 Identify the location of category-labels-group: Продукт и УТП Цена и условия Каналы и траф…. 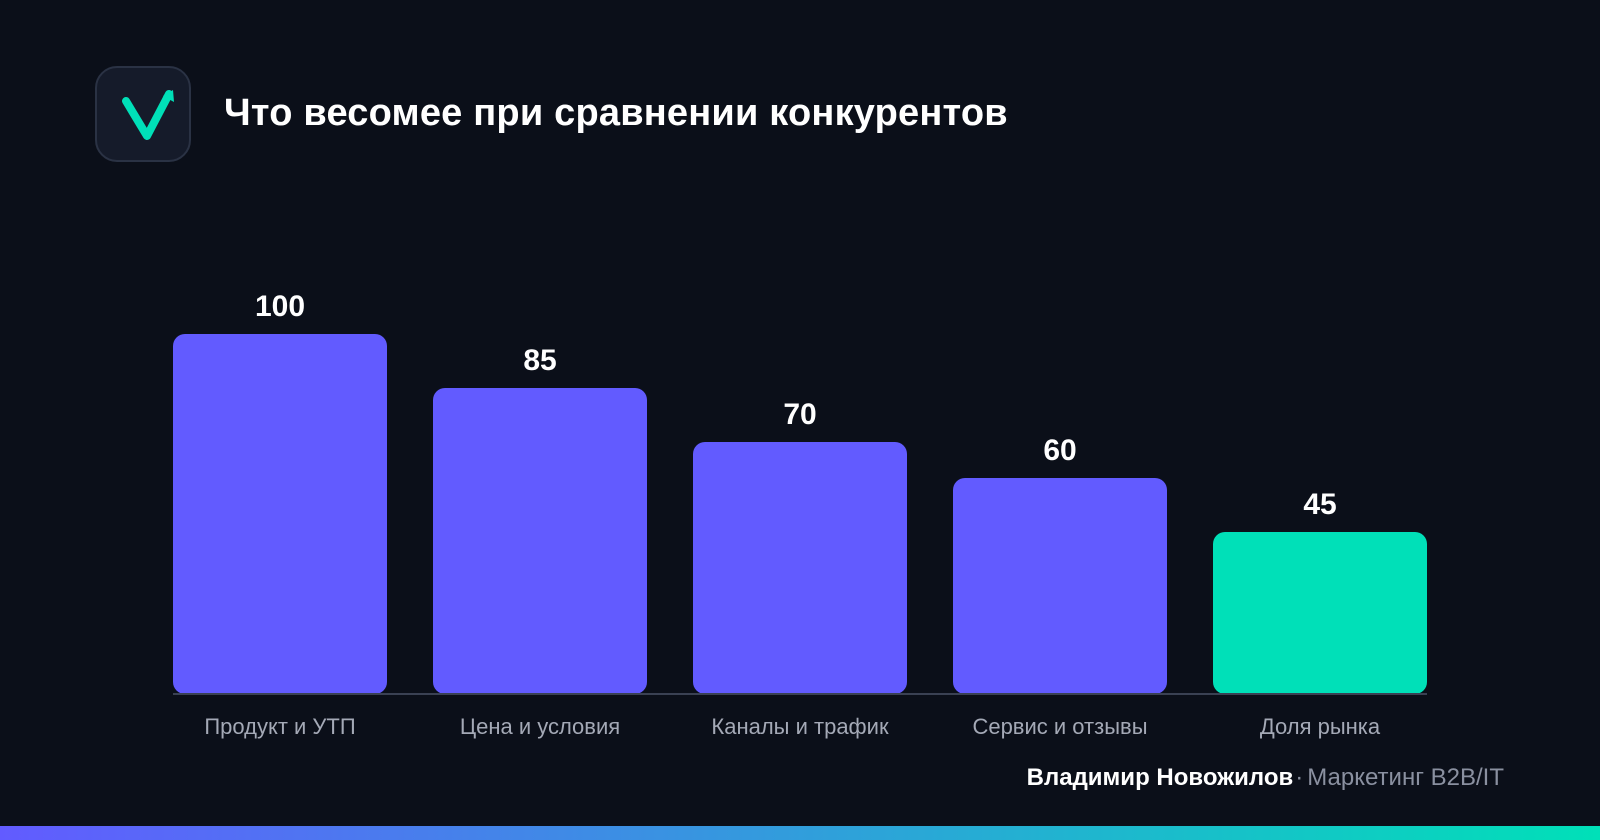
(792, 726).